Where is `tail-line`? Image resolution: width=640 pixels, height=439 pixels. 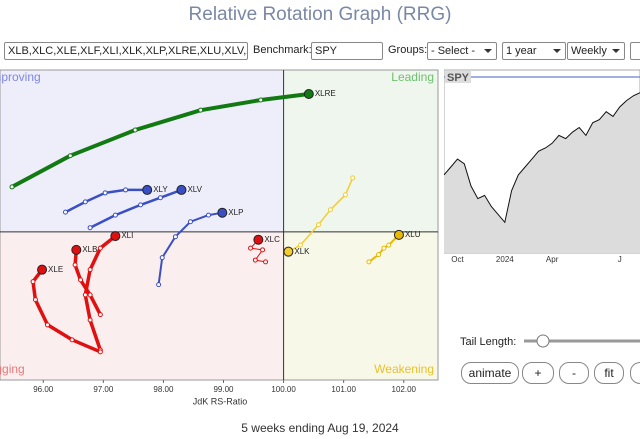 tail-line is located at coordinates (160, 140).